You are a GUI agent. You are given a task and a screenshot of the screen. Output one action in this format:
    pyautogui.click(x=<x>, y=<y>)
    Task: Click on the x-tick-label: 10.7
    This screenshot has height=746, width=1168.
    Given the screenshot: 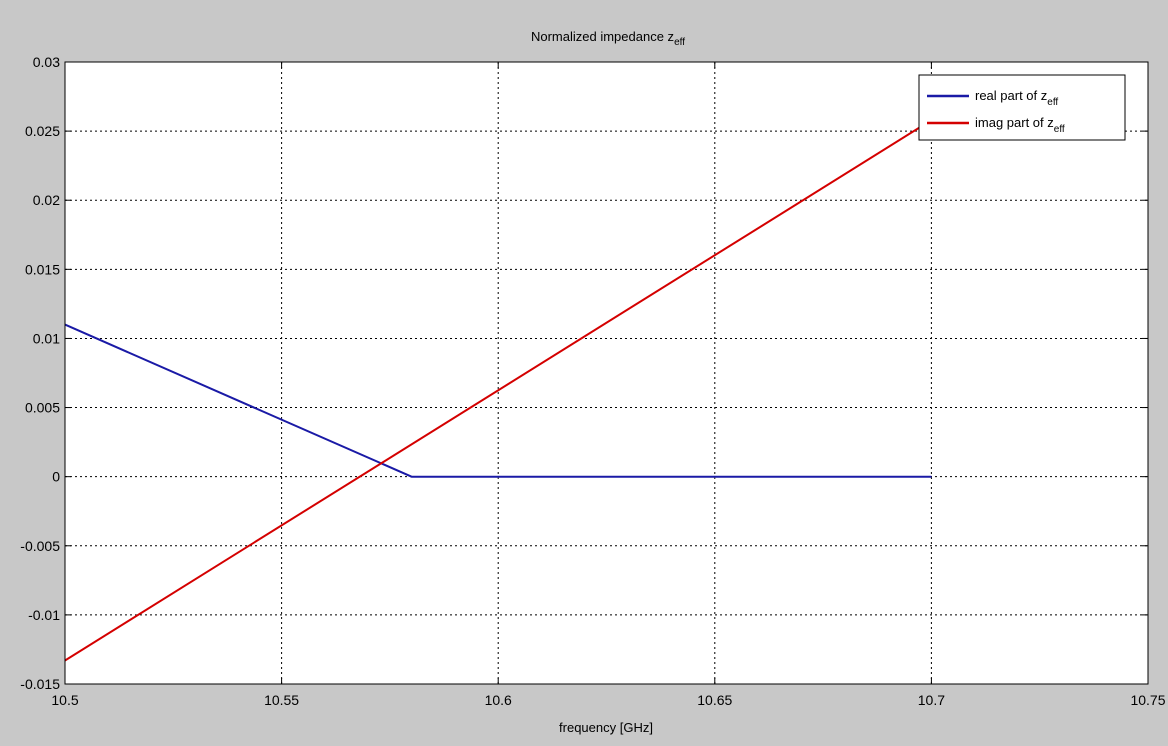 What is the action you would take?
    pyautogui.click(x=931, y=700)
    